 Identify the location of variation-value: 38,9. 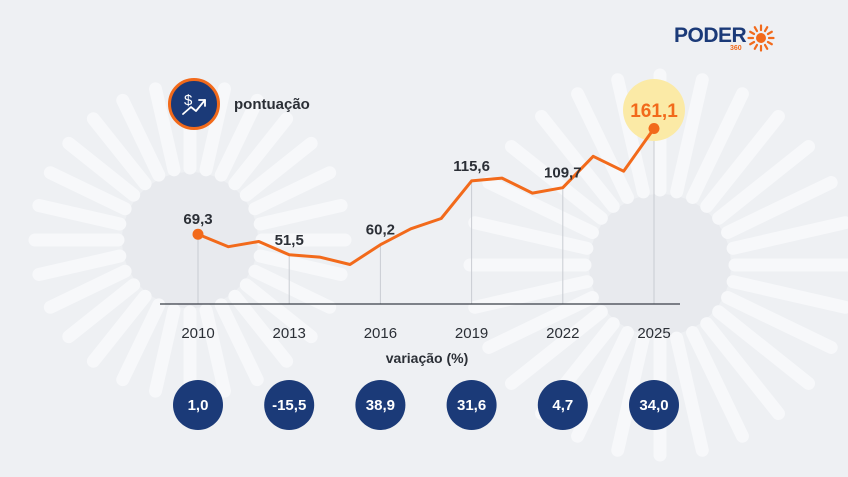
(380, 405).